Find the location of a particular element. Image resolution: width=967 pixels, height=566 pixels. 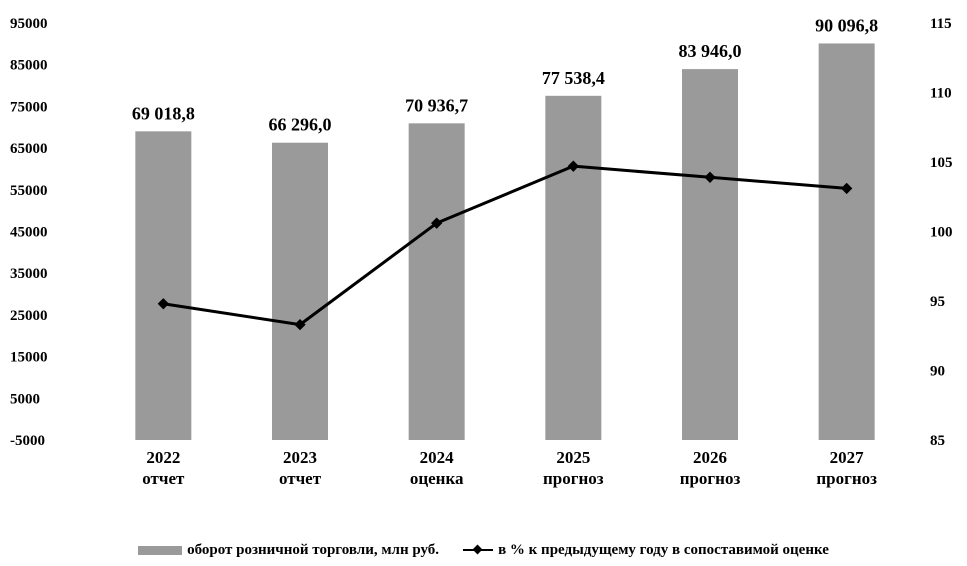

left-tick-label: 75000 is located at coordinates (29, 107).